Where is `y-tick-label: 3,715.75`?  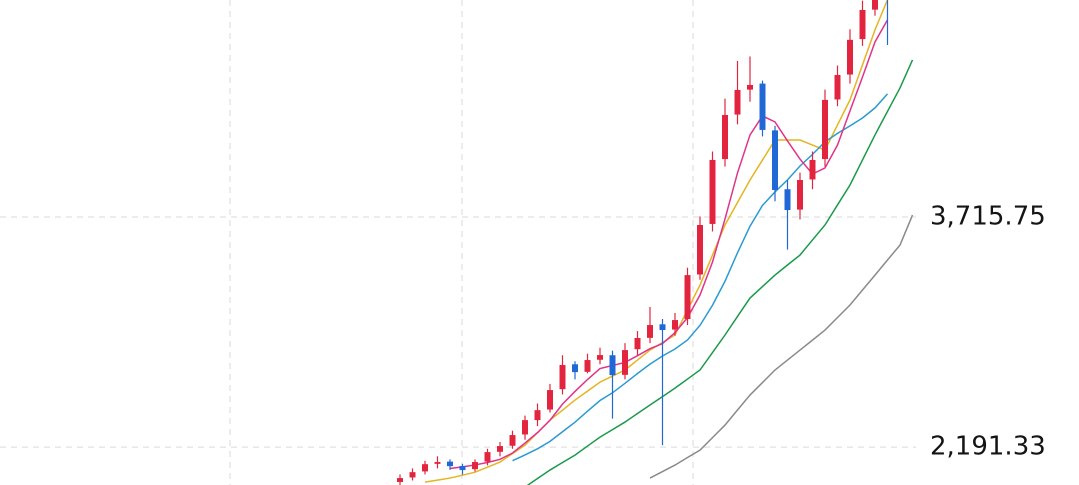 y-tick-label: 3,715.75 is located at coordinates (988, 217).